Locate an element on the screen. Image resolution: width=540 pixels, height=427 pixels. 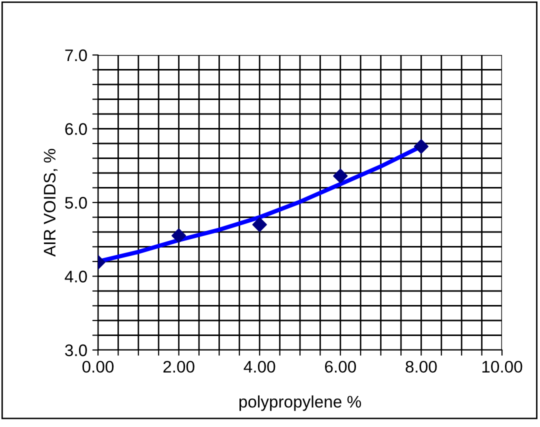
x-tick-label: 0.00 is located at coordinates (98, 366).